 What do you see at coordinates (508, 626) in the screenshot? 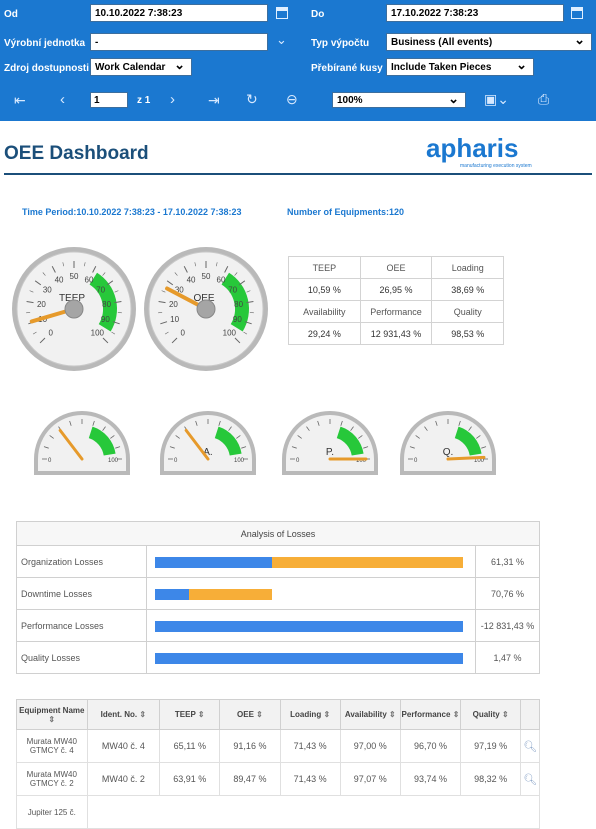
I see `loss-value: -12 831,43 %` at bounding box center [508, 626].